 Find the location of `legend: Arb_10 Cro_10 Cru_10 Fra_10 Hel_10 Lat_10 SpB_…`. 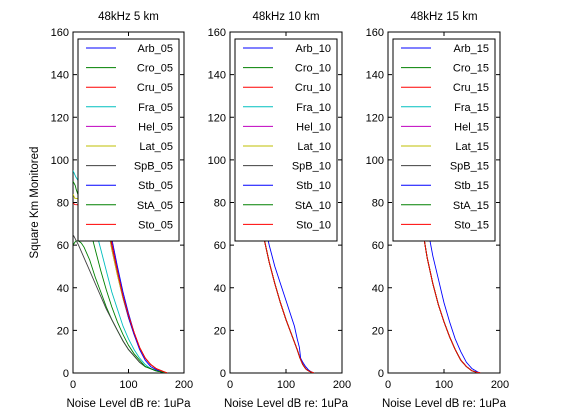

legend: Arb_10 Cro_10 Cru_10 Fra_10 Hel_10 Lat_10 SpB_… is located at coordinates (286, 140).